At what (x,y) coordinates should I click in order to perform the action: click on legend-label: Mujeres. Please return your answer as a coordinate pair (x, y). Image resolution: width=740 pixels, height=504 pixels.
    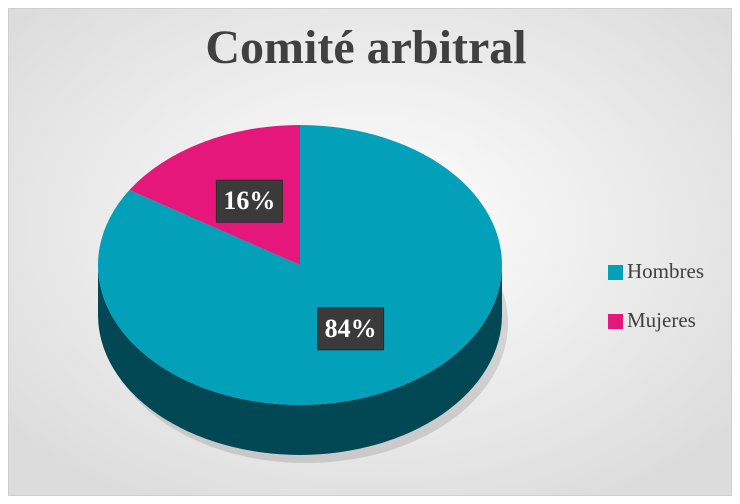
    Looking at the image, I should click on (661, 320).